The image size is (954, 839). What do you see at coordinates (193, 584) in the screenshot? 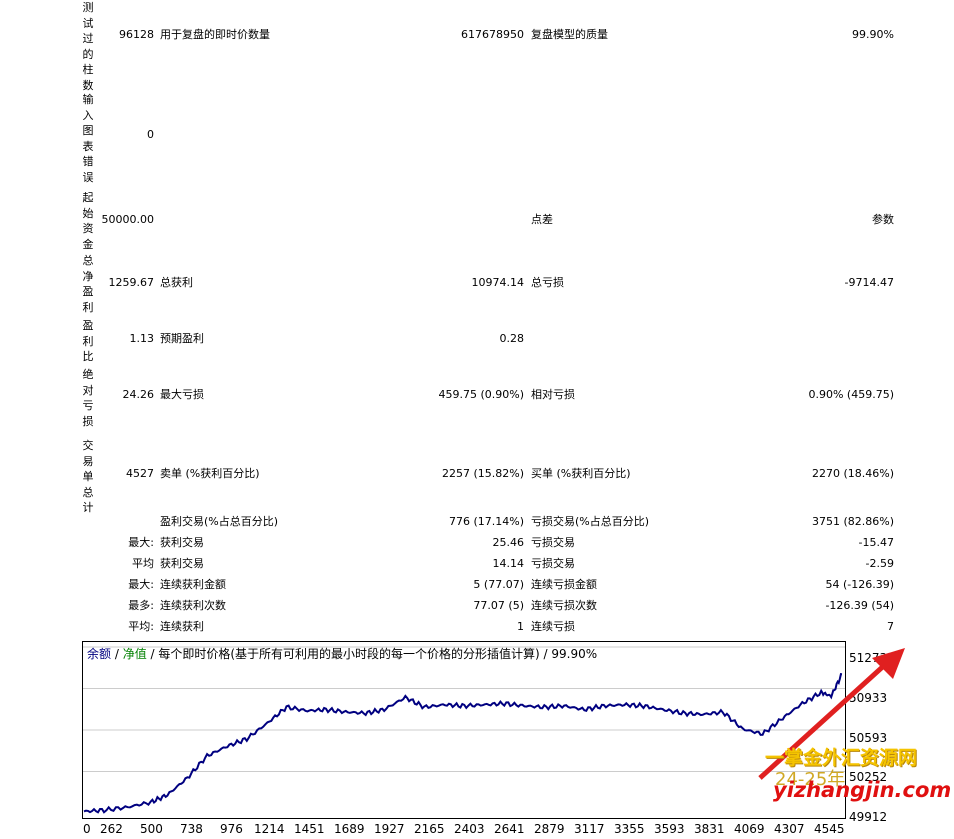
I see `field-label: 连续获利金额` at bounding box center [193, 584].